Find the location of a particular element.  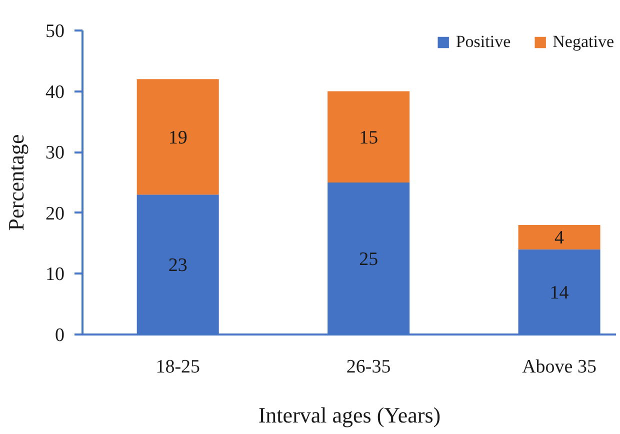

data-label: 15 is located at coordinates (368, 137).